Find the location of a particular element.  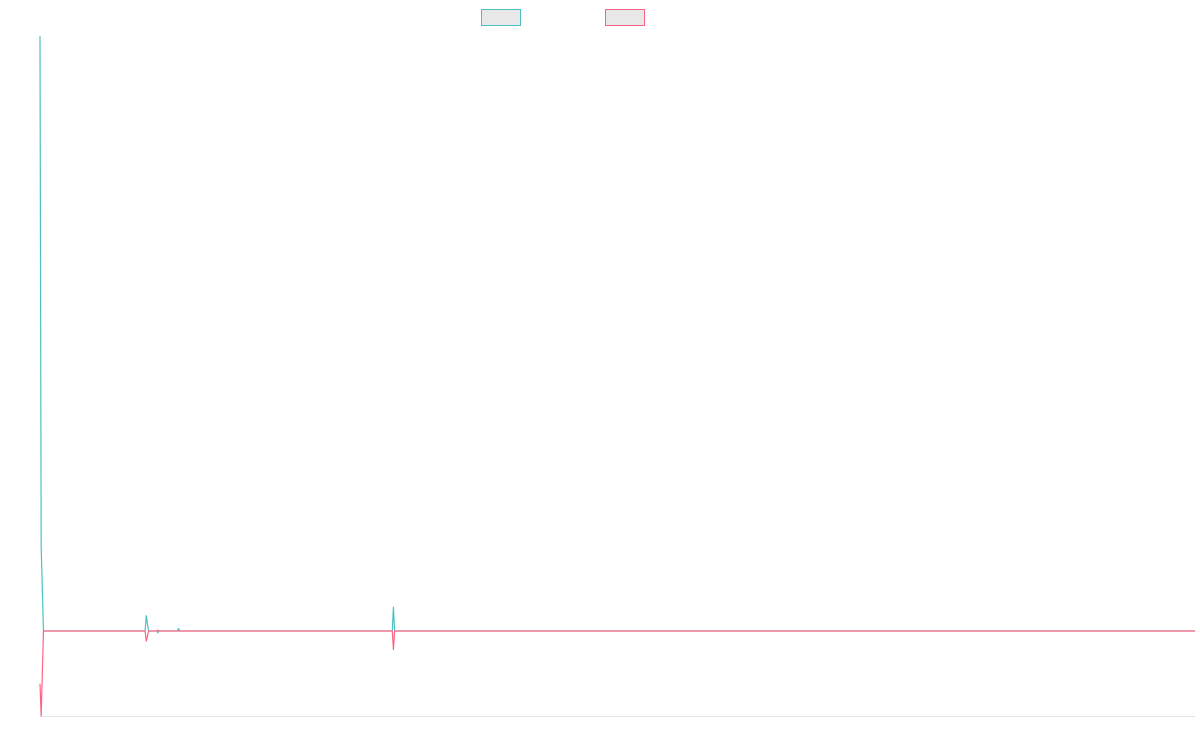

legend is located at coordinates (563, 17).